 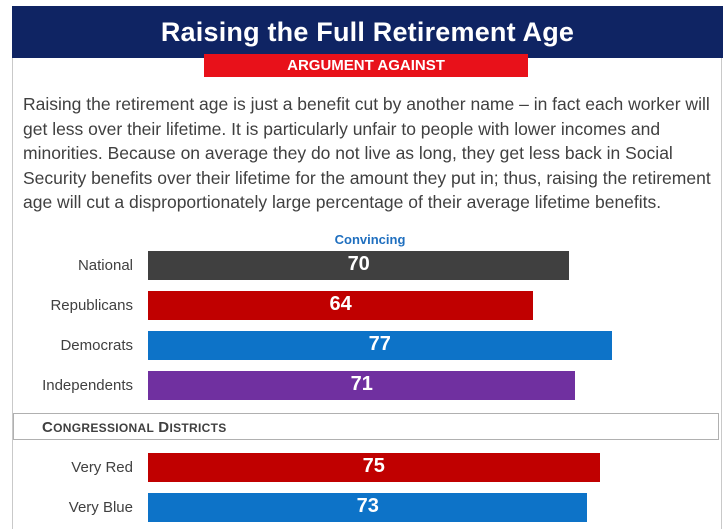 I want to click on category-label: Very Blue, so click(x=100, y=507).